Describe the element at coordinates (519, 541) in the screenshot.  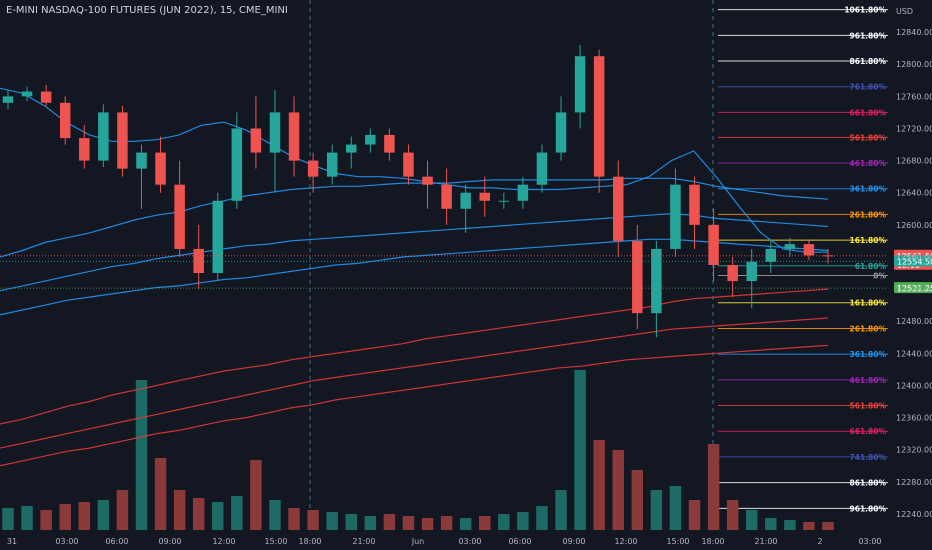
I see `x-tick-label-10: 06:00` at that location.